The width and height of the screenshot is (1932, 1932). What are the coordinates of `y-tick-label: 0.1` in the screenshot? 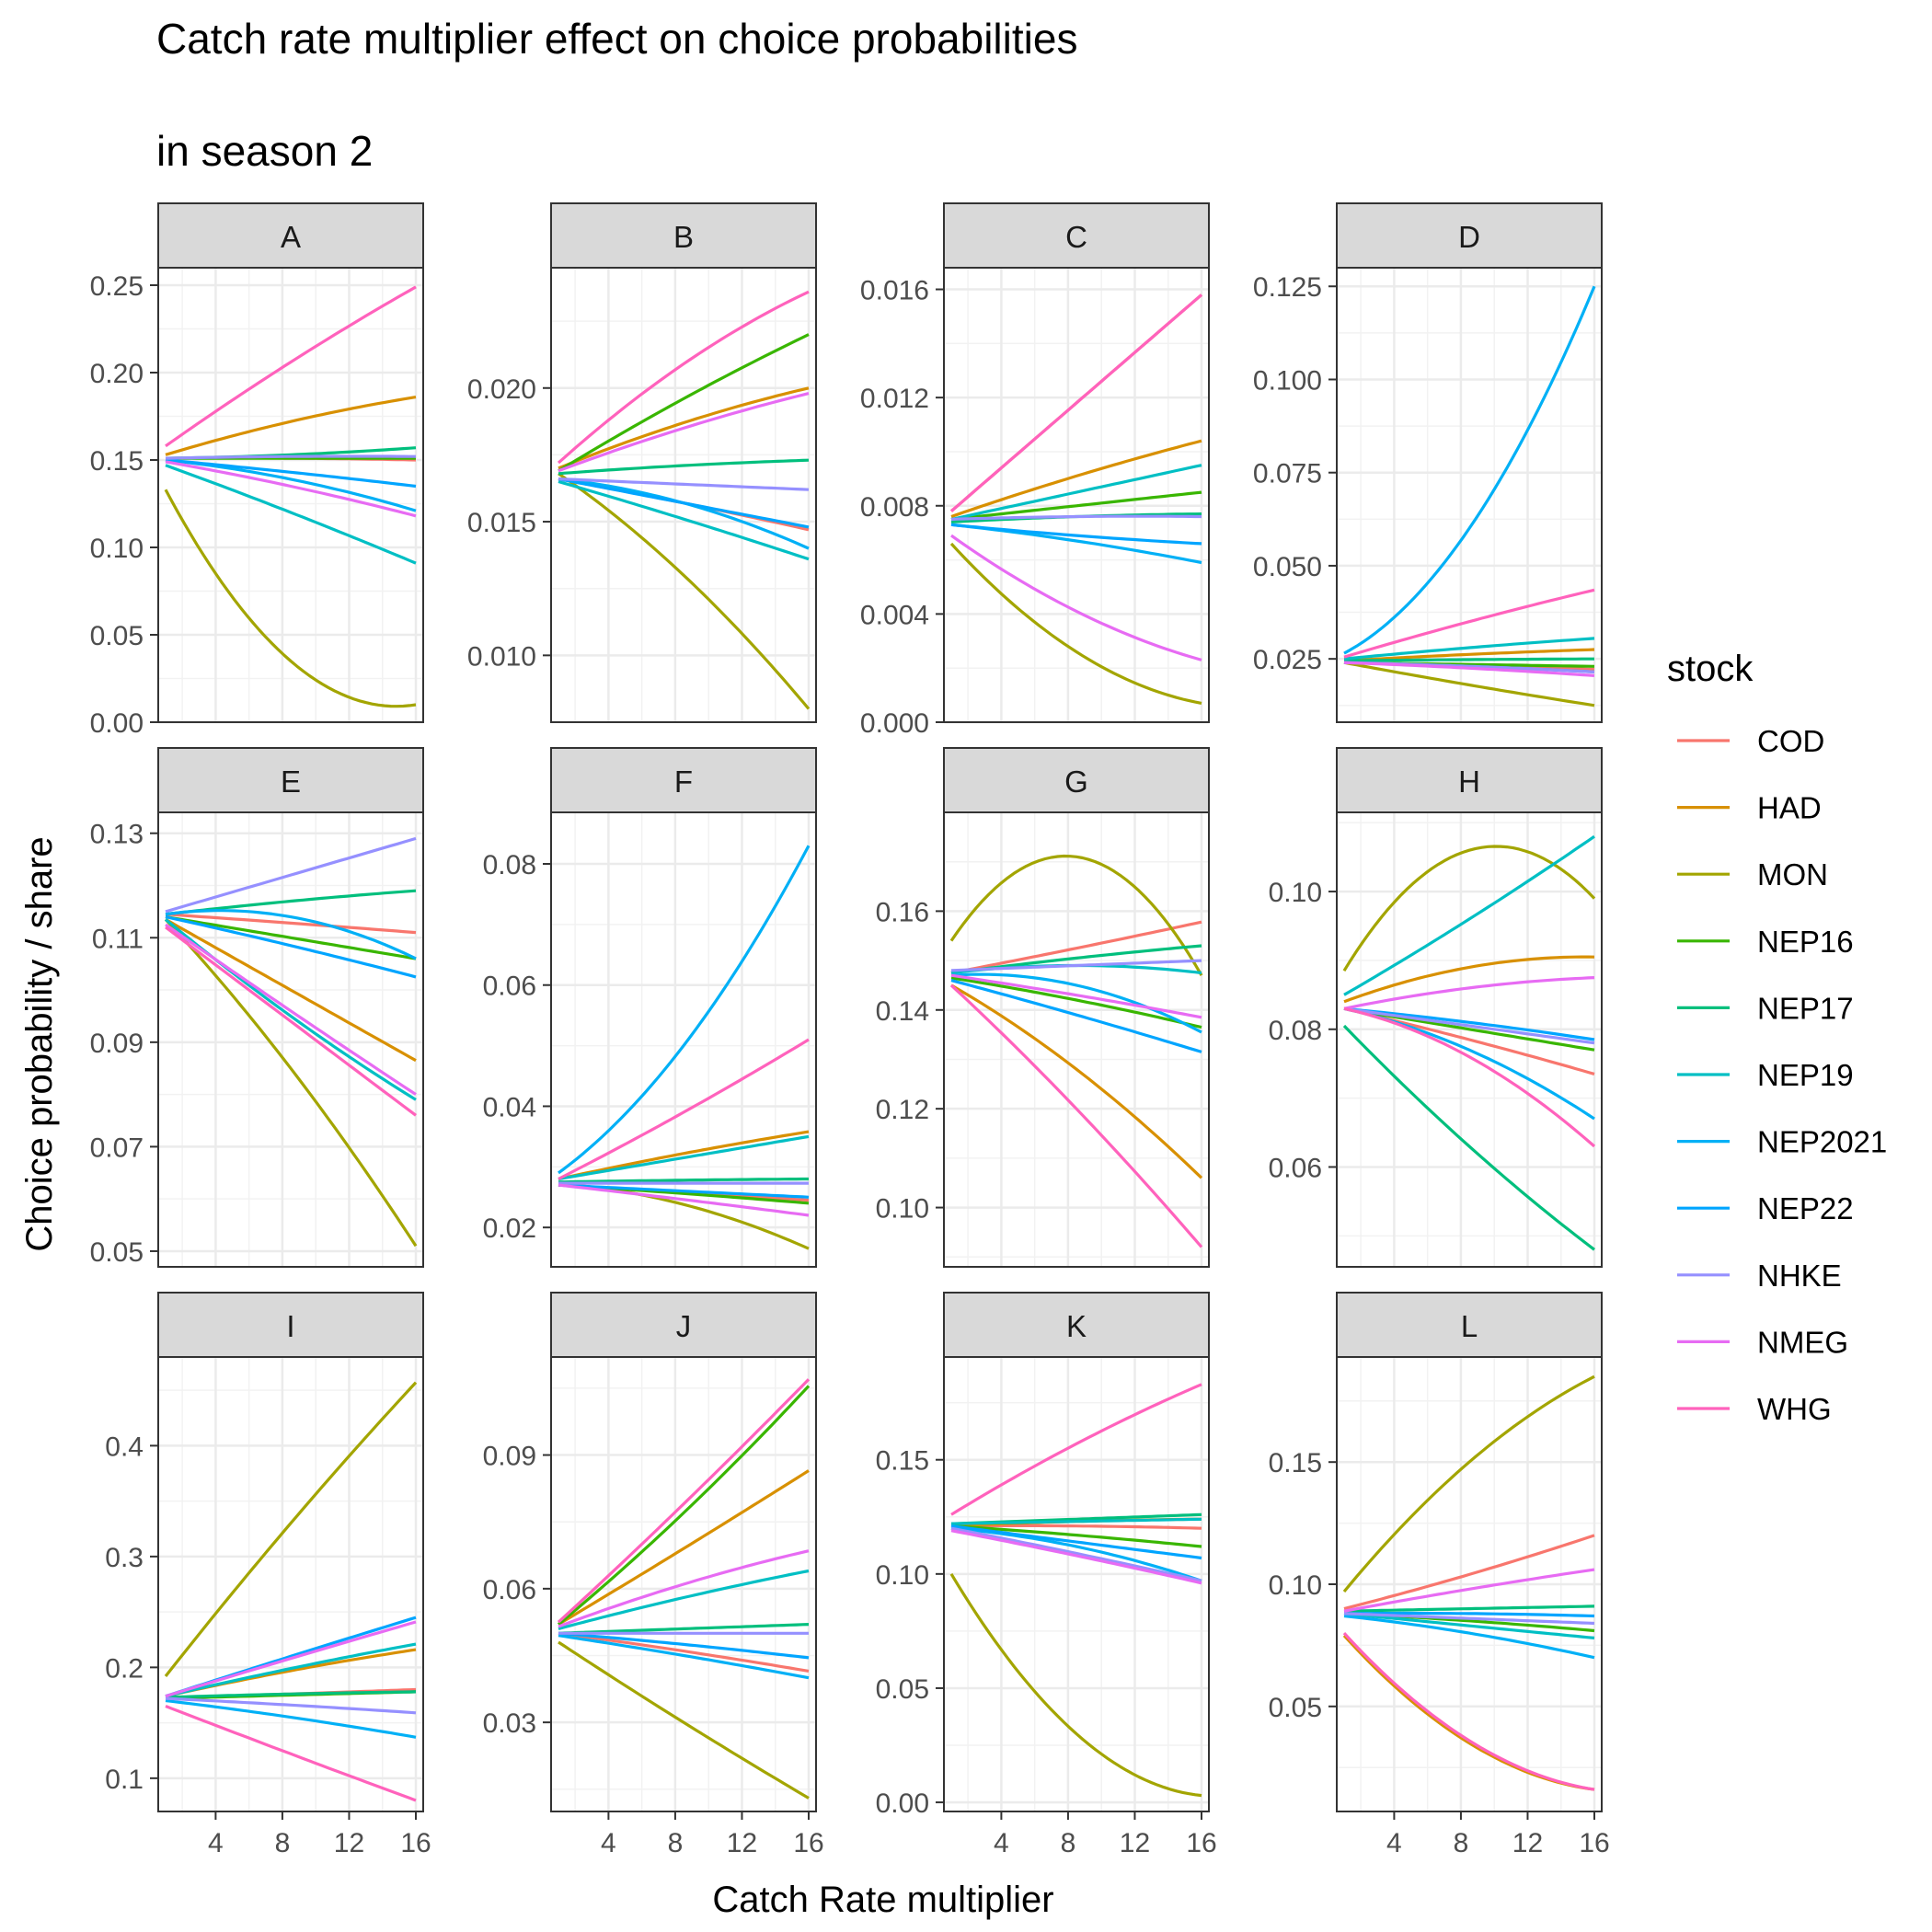 It's located at (124, 1780).